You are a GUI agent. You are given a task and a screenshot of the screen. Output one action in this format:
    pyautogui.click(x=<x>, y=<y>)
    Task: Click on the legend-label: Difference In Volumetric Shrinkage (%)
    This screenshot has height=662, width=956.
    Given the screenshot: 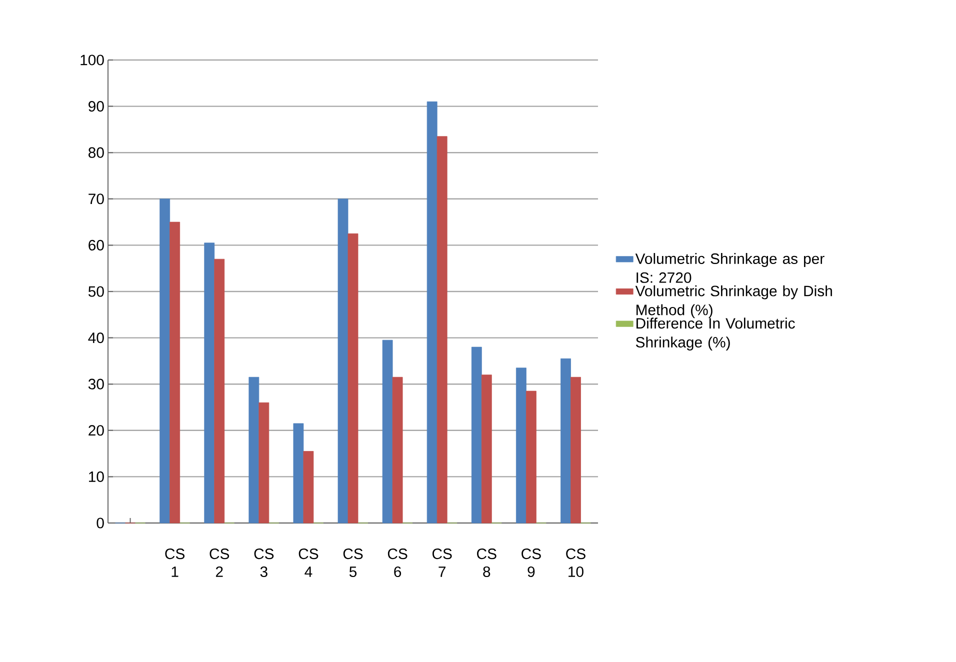 What is the action you would take?
    pyautogui.click(x=715, y=334)
    